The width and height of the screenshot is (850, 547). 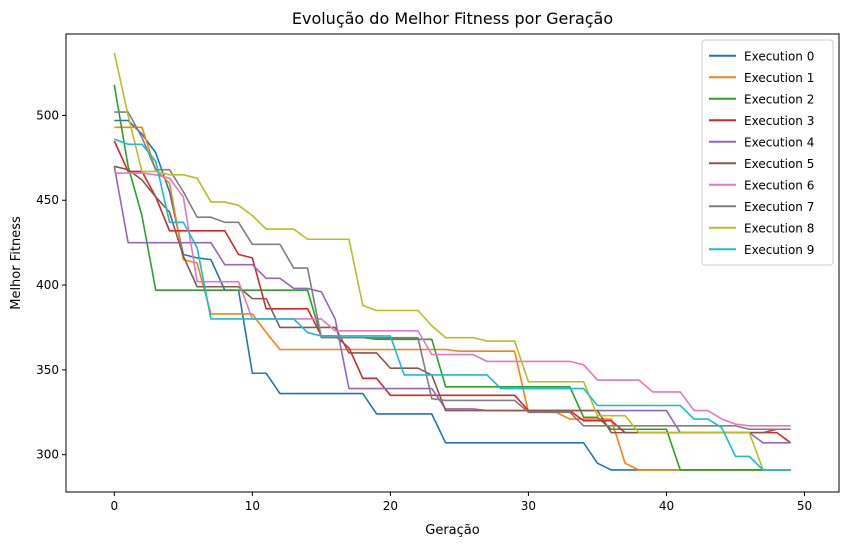 I want to click on legend-label-0: Execution 0, so click(x=779, y=56).